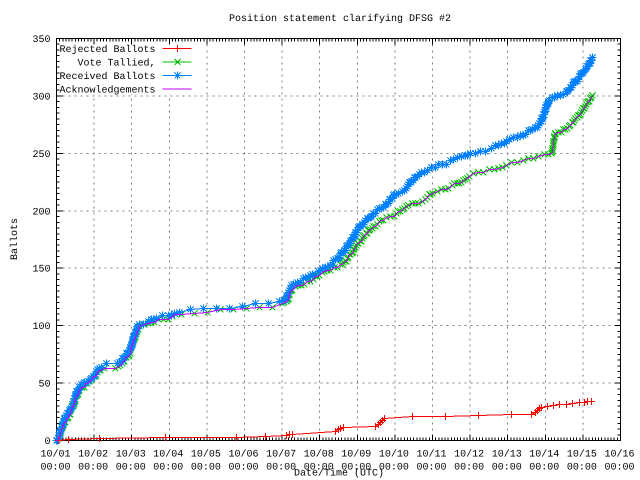 This screenshot has width=640, height=480. I want to click on svg-text: Date/Time (UTC), so click(339, 474).